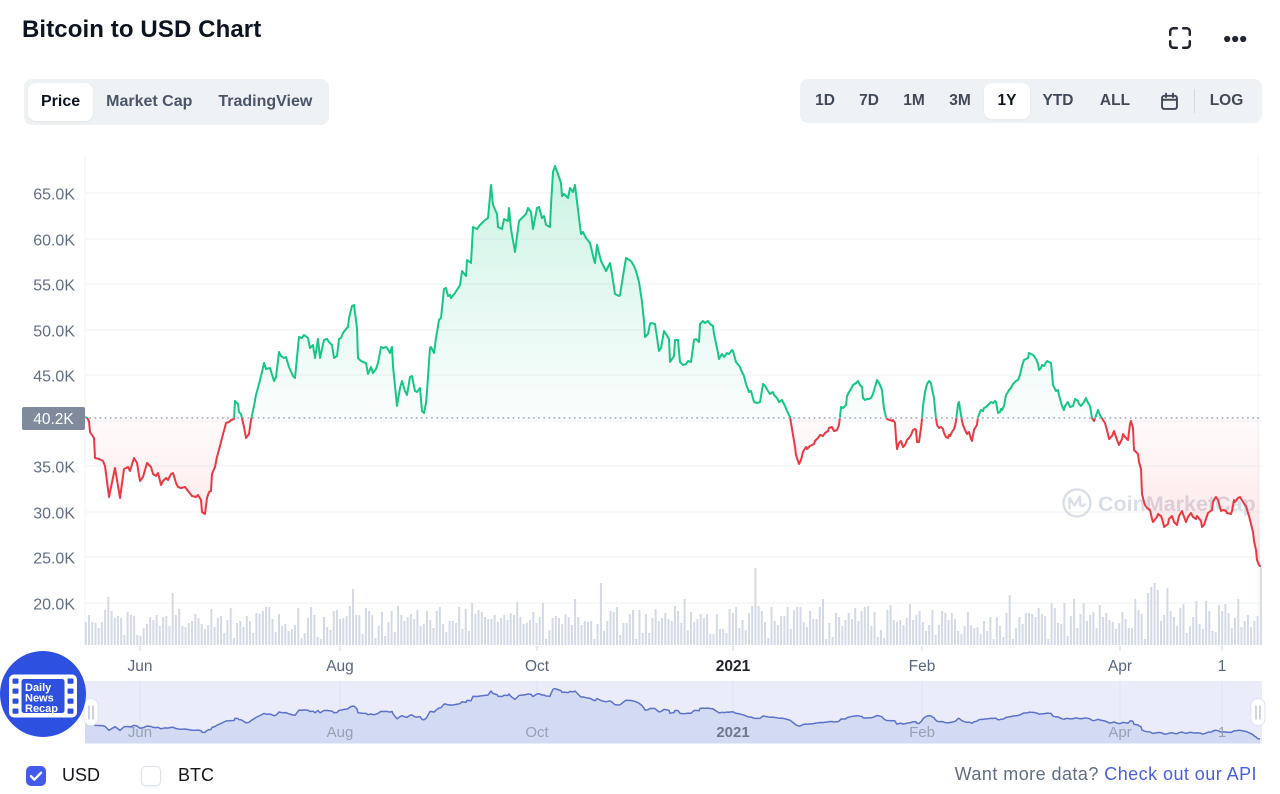 This screenshot has width=1280, height=794. I want to click on svg-text: 40.2K, so click(53, 419).